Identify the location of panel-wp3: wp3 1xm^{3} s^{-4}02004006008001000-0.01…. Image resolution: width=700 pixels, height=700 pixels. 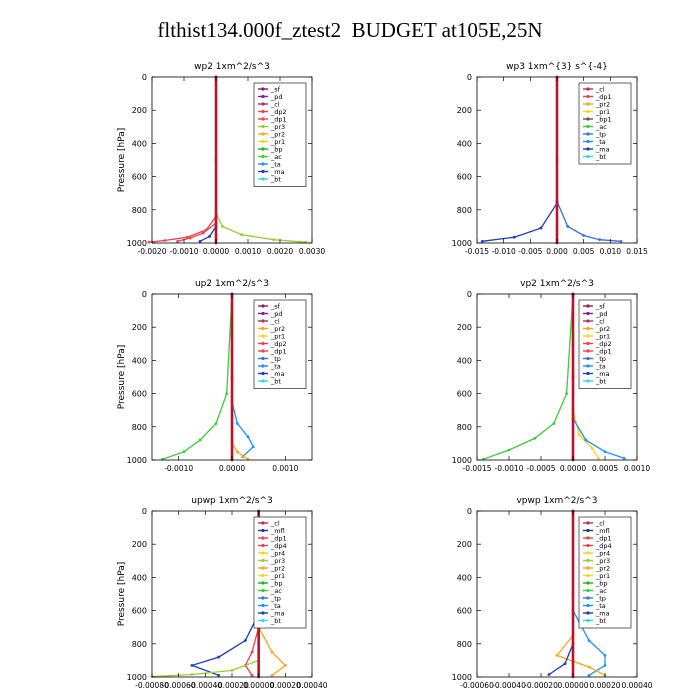
(550, 159).